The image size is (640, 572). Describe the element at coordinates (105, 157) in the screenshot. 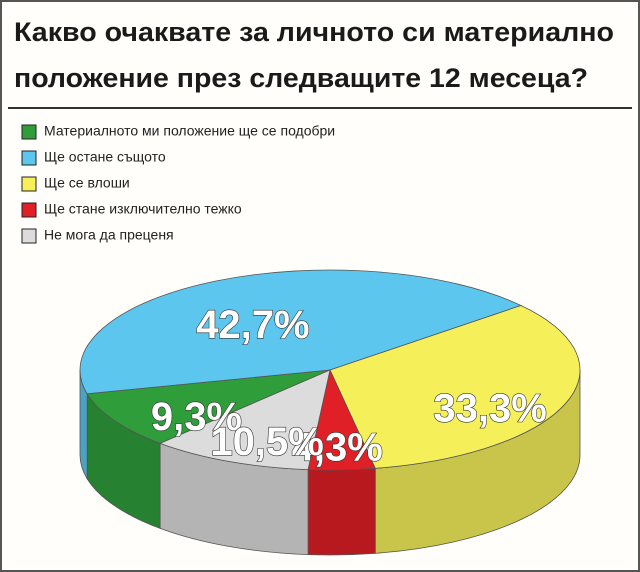

I see `legend-label: Ще остане същото` at that location.